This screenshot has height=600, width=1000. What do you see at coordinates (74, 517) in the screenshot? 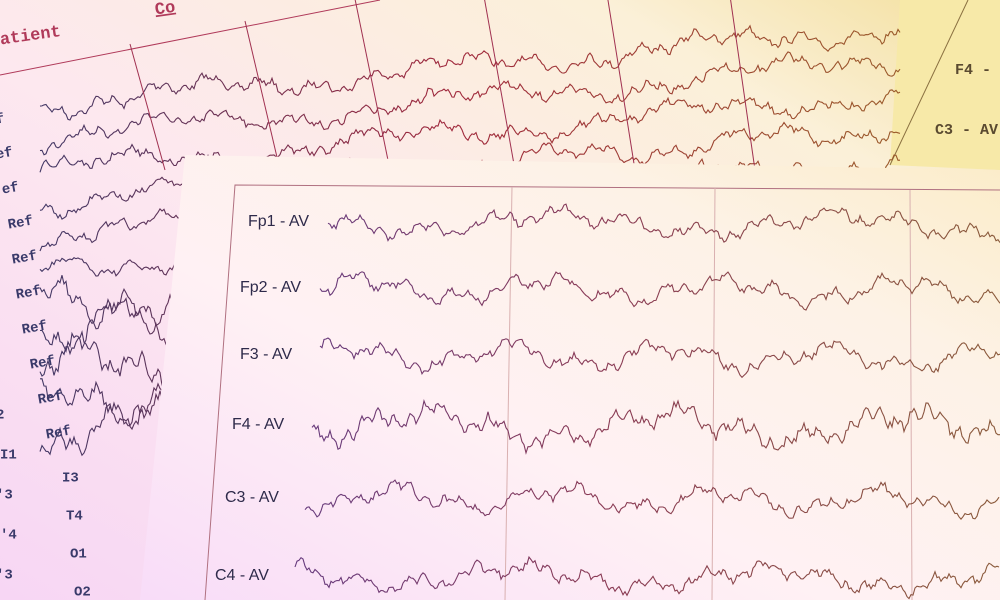
I see `channel-label: T4` at bounding box center [74, 517].